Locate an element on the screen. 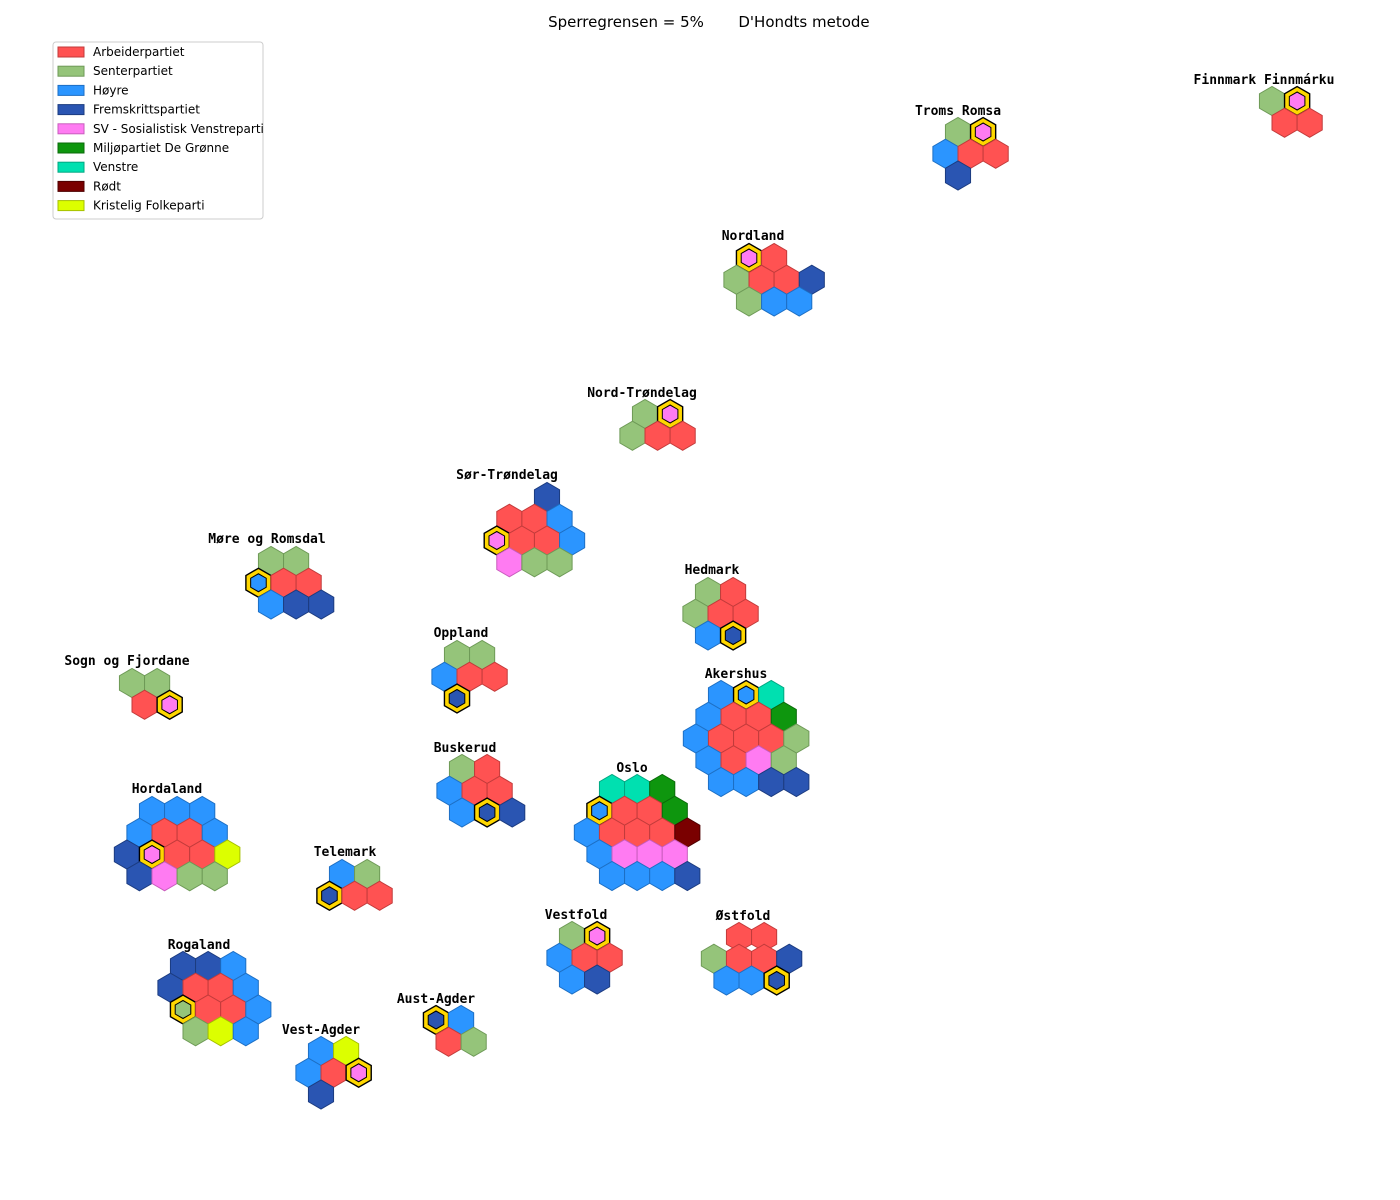 The width and height of the screenshot is (1400, 1200). seat-nordland-sv-sosialistisk-venstreparti is located at coordinates (749, 258).